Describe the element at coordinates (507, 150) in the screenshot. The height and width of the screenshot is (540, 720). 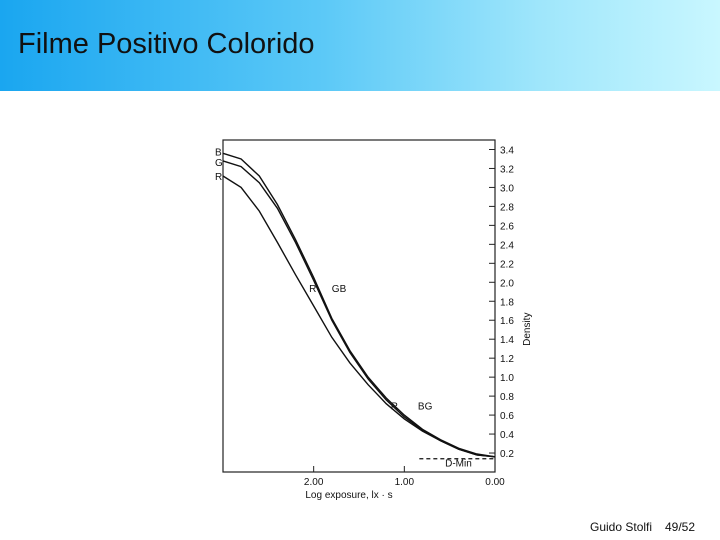
I see `y-tick-label: 3.4` at that location.